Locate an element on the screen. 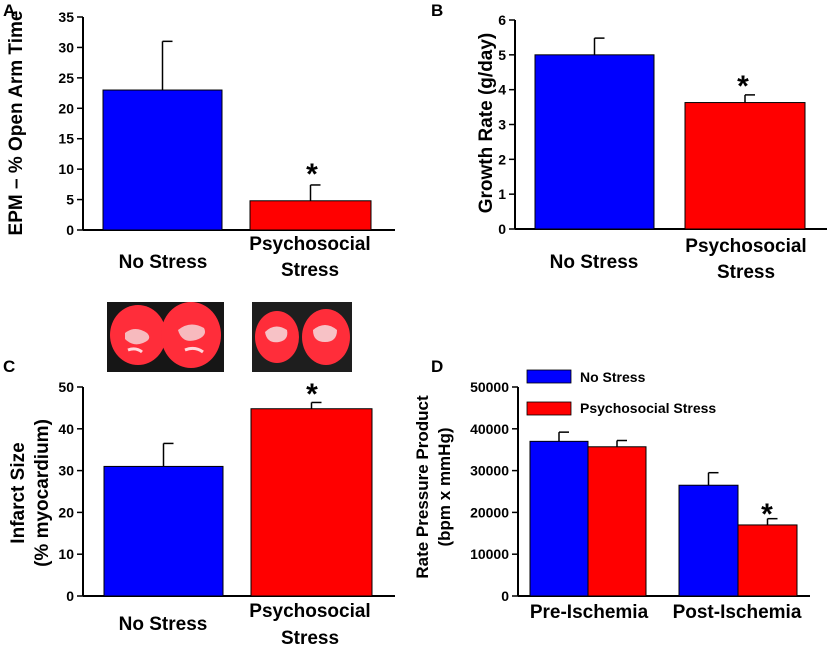 The width and height of the screenshot is (827, 653). panel-letter-b: B is located at coordinates (437, 10).